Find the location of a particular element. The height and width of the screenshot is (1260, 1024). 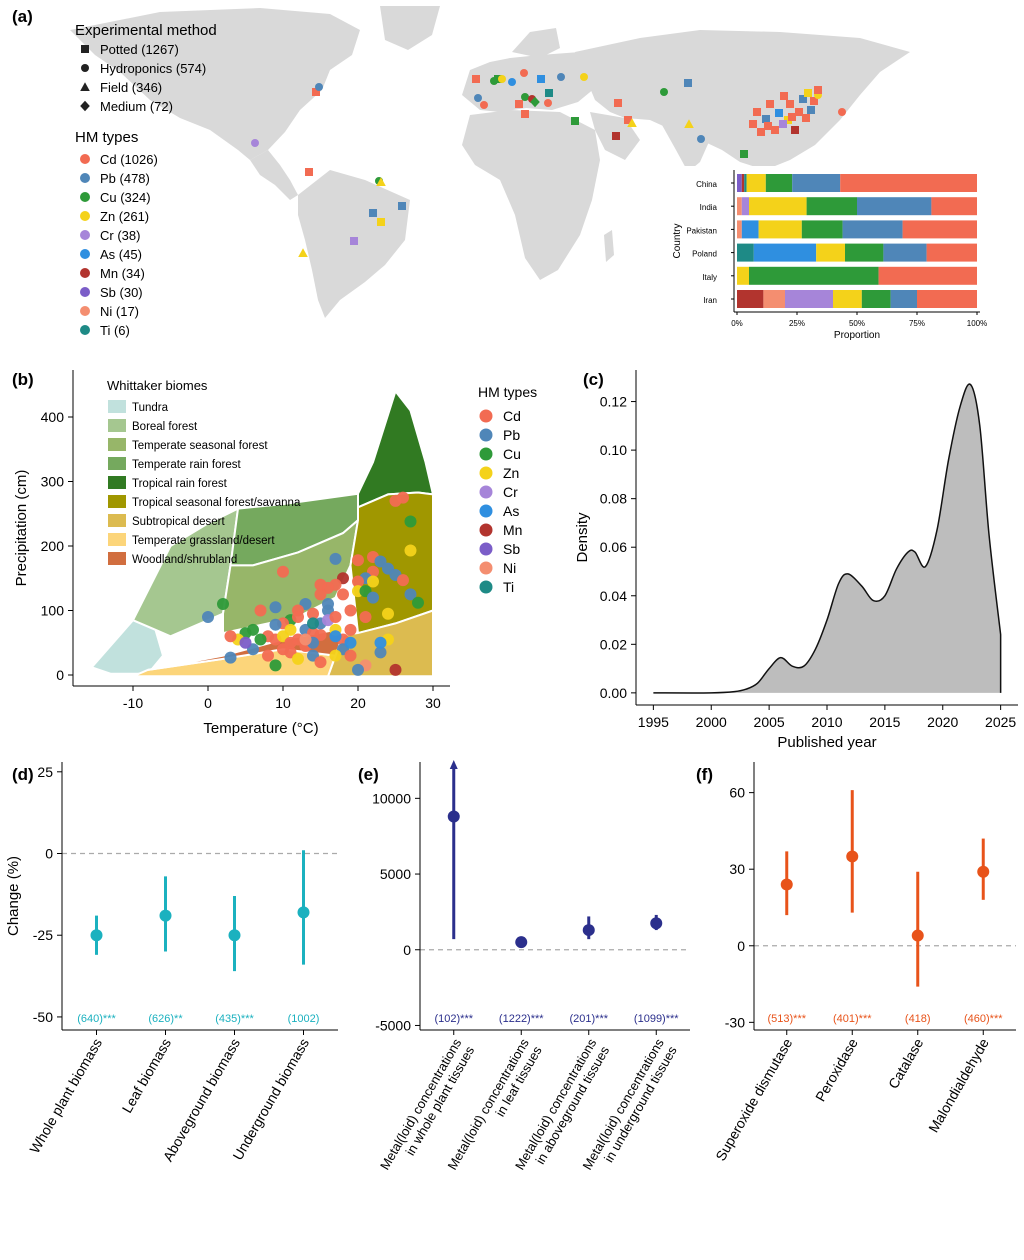

d-category-label: Whole plant biomass is located at coordinates (65, 1096).